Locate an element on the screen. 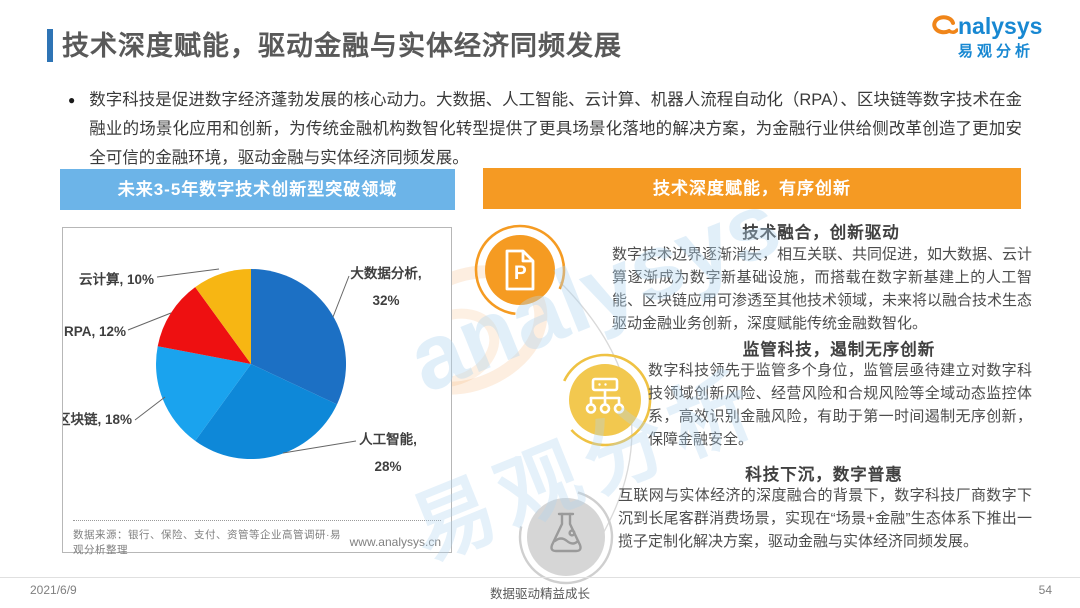 The width and height of the screenshot is (1080, 608). section-heading-regtech: 监管科技，遏制无序创新 is located at coordinates (839, 350).